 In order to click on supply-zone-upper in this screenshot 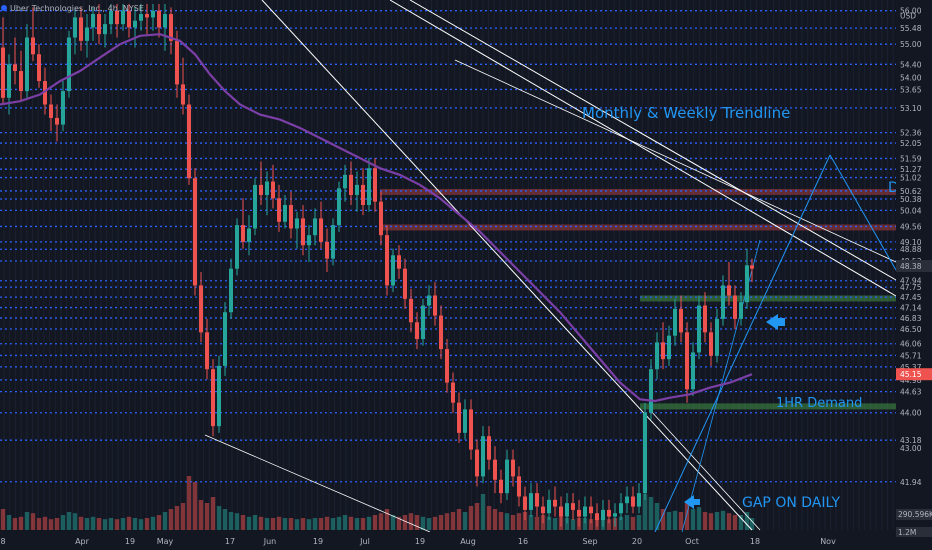, I will do `click(638, 191)`.